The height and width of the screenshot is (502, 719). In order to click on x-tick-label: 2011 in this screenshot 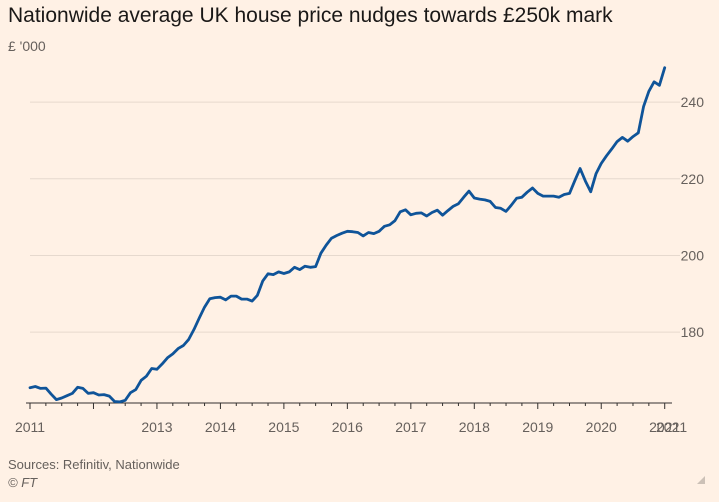, I will do `click(30, 427)`.